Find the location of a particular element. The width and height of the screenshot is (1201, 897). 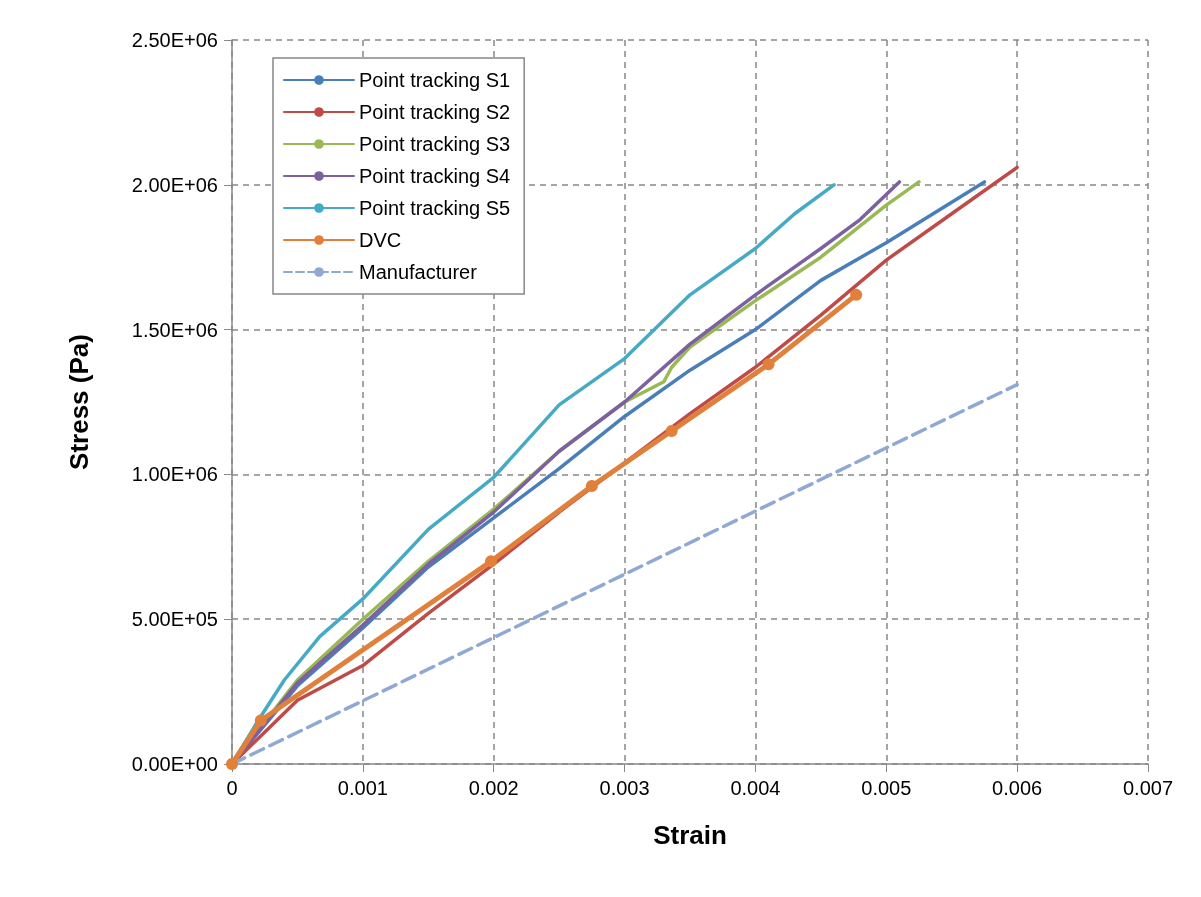

y-axis-title: Stress (Pa) is located at coordinates (79, 402).